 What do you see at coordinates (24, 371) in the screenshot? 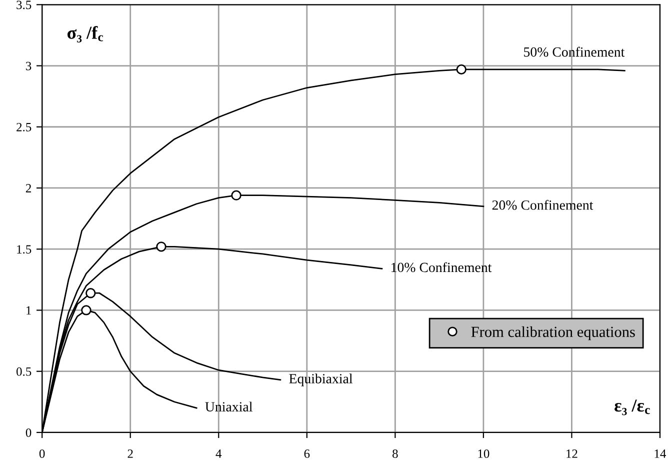
I see `y-tick-label: 0.5` at bounding box center [24, 371].